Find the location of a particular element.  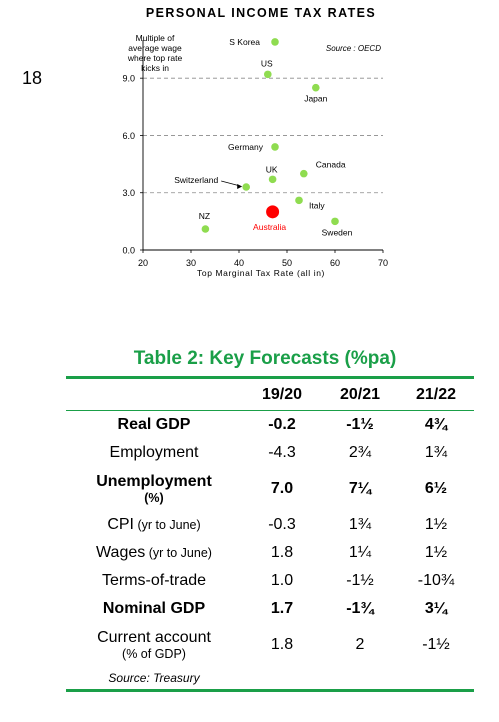

point-label: NZ is located at coordinates (204, 216).